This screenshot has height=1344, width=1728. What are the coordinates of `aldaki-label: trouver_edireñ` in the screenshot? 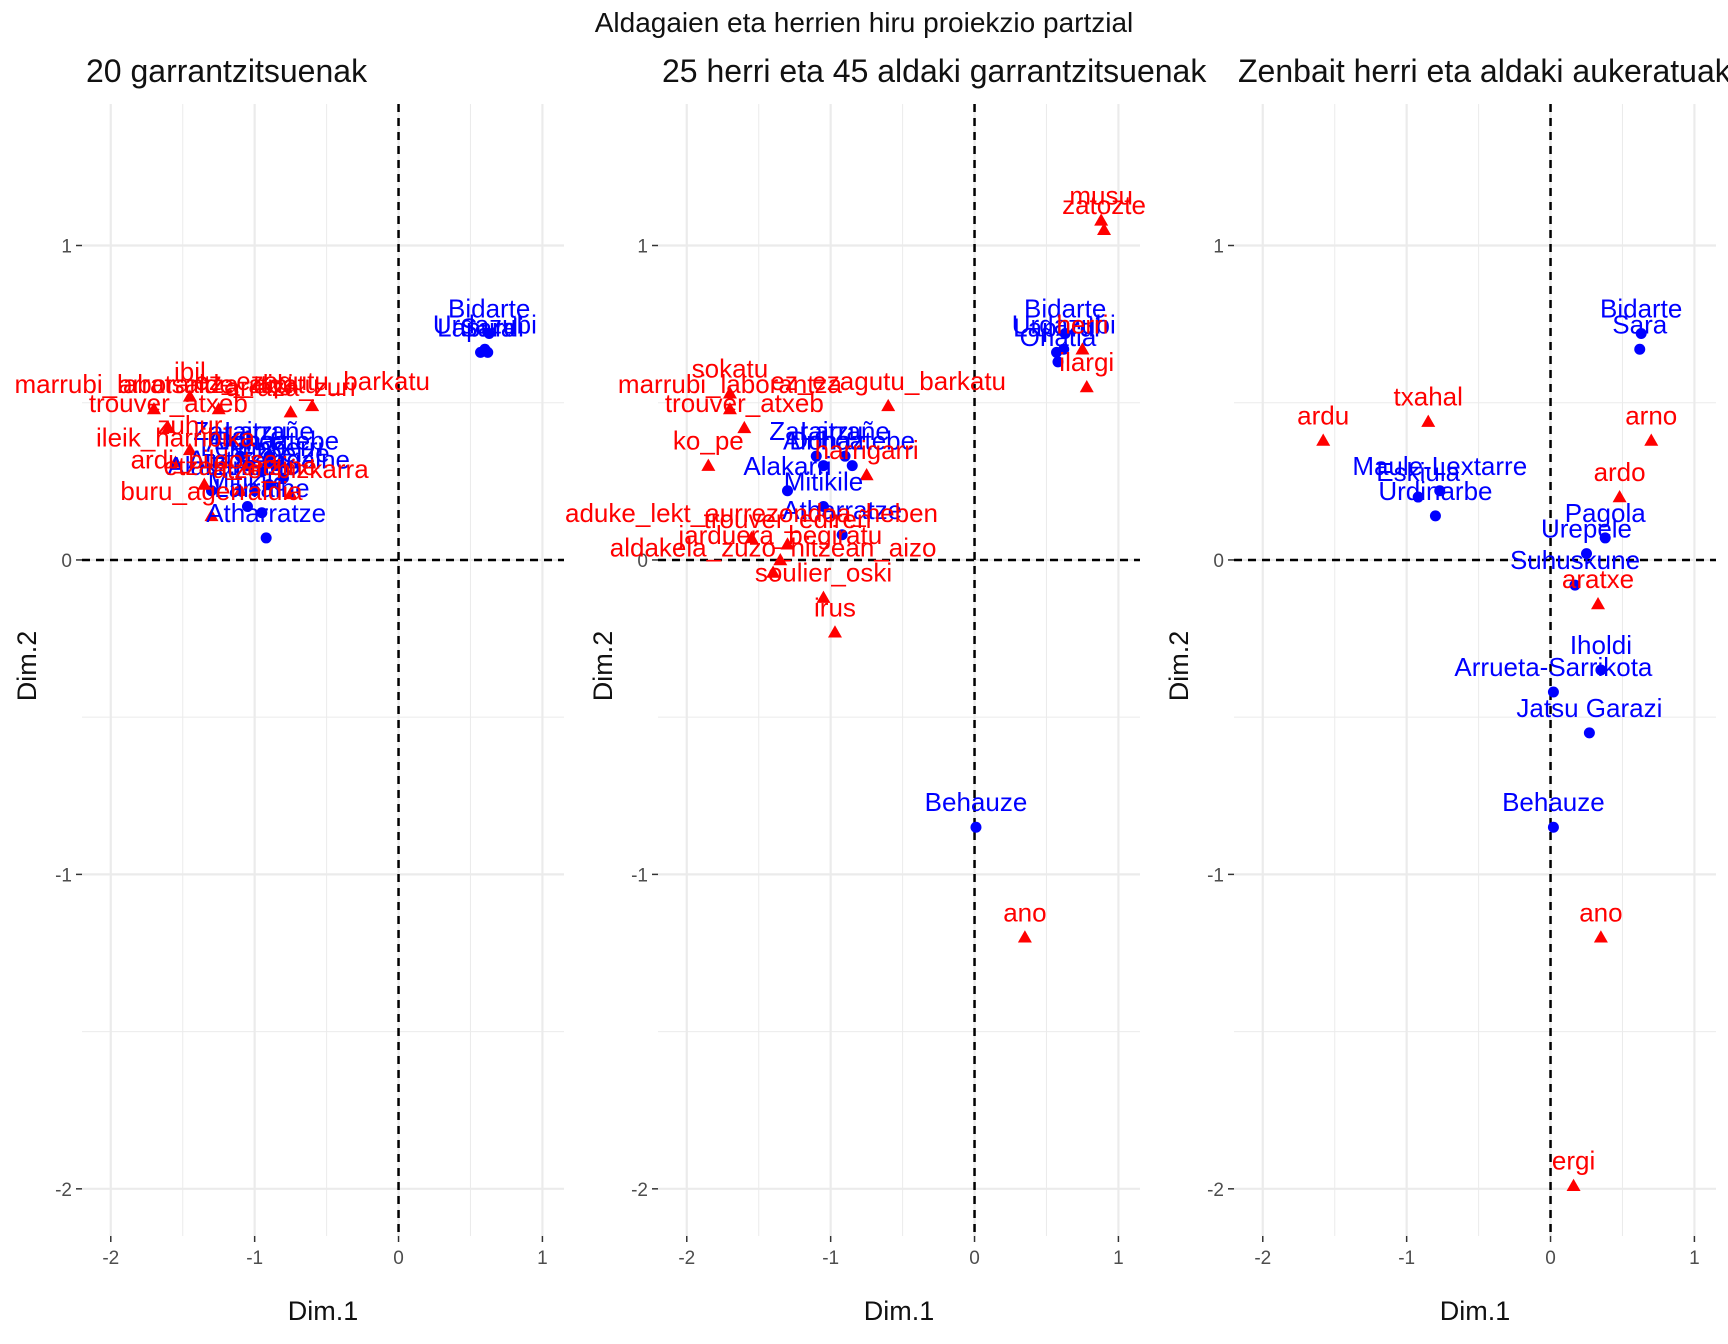 It's located at (788, 519).